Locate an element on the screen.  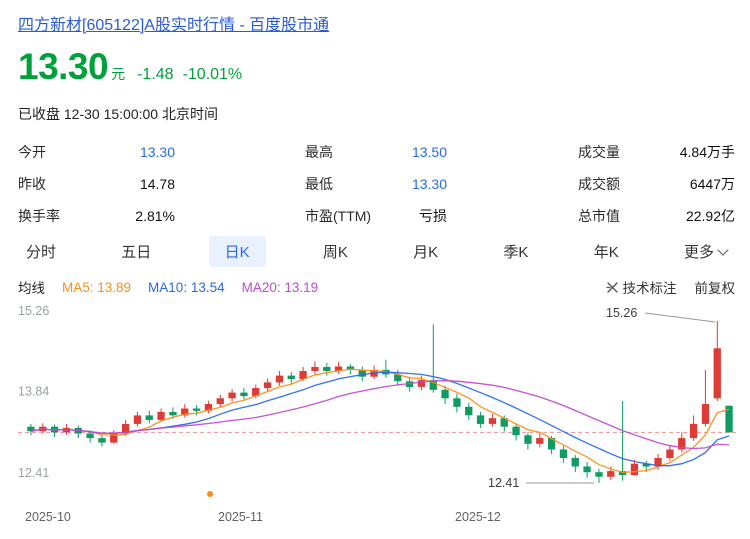
ma20-value: MA20: 13.19 is located at coordinates (280, 287).